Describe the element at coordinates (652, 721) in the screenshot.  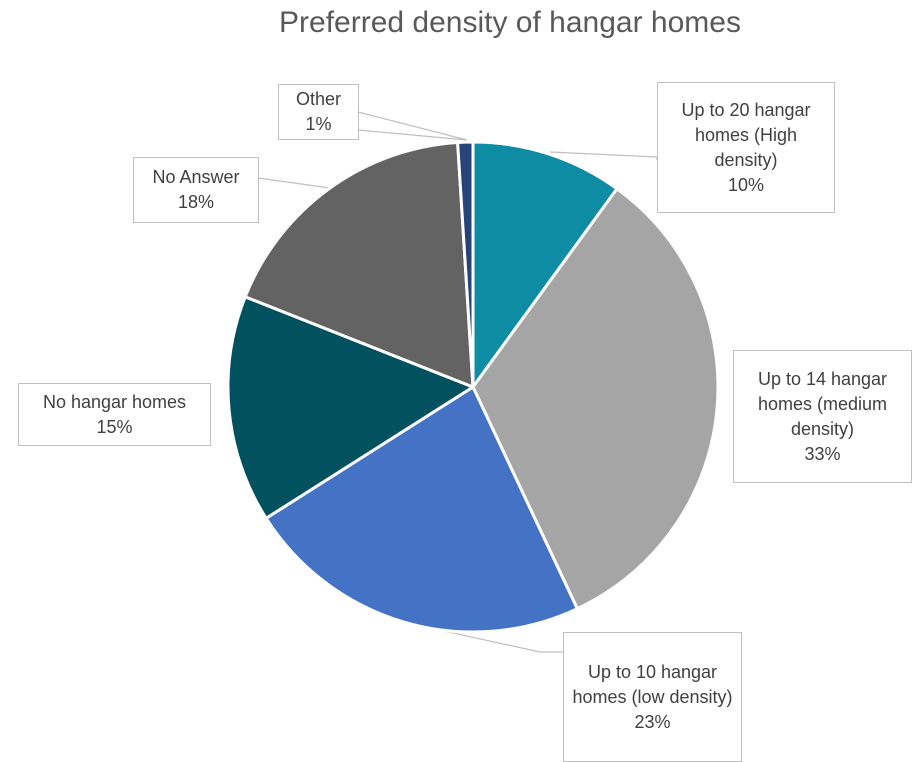
I see `value-label: 23%` at that location.